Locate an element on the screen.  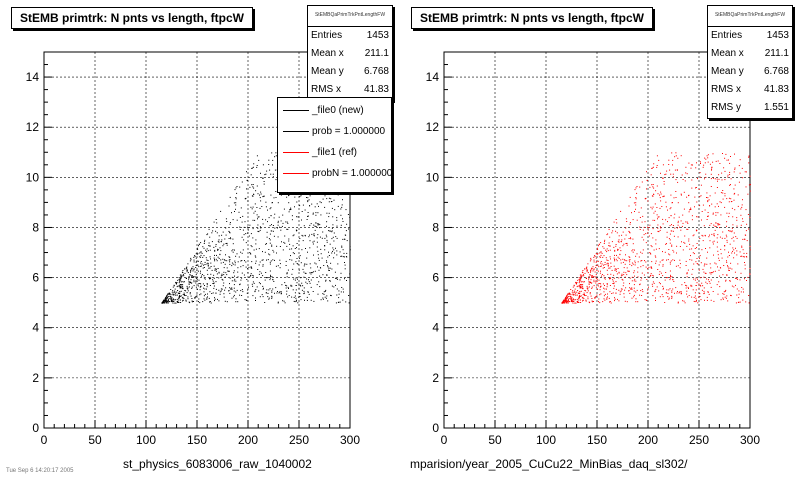
left-stats-entries: Entries 1453 is located at coordinates (350, 35).